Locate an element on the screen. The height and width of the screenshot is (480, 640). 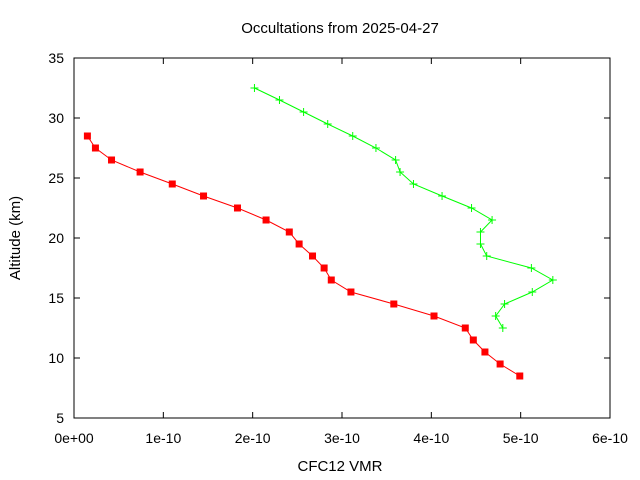
x-tick-label: 0e+00 is located at coordinates (74, 438).